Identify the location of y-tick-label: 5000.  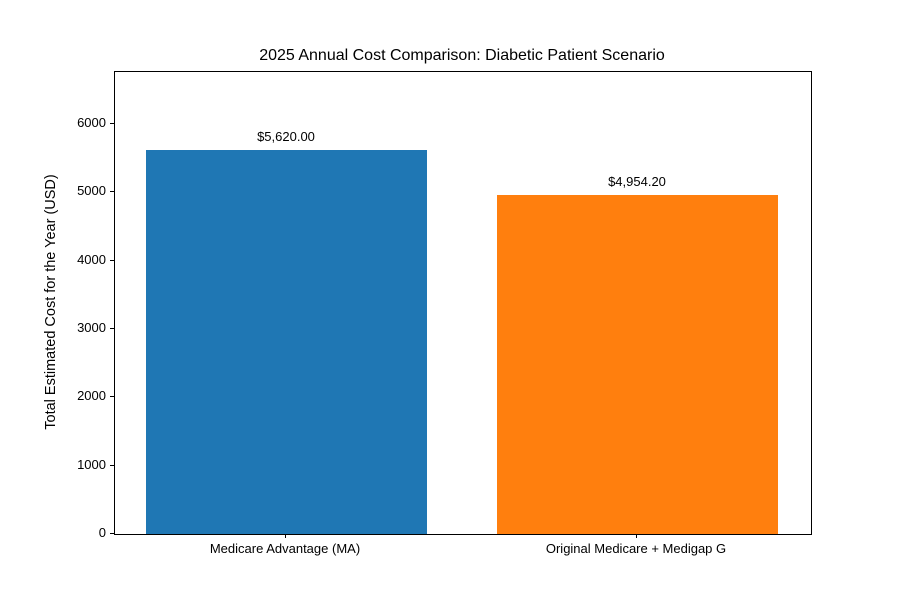
(91, 191).